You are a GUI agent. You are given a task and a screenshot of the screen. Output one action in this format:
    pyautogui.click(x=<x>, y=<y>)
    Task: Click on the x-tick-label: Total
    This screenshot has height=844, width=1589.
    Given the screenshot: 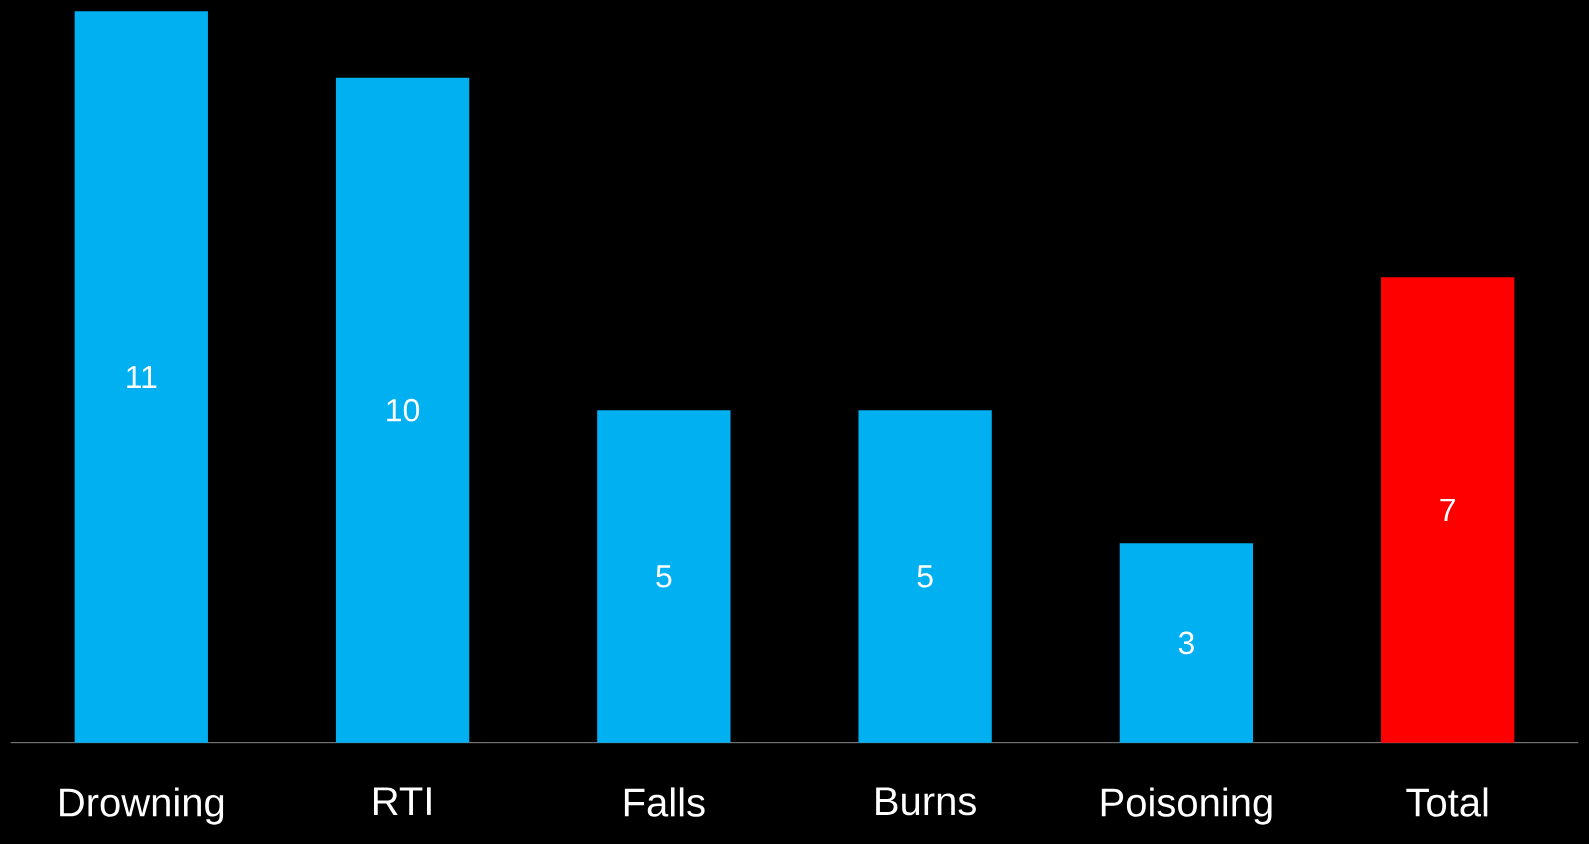 What is the action you would take?
    pyautogui.click(x=1447, y=802)
    